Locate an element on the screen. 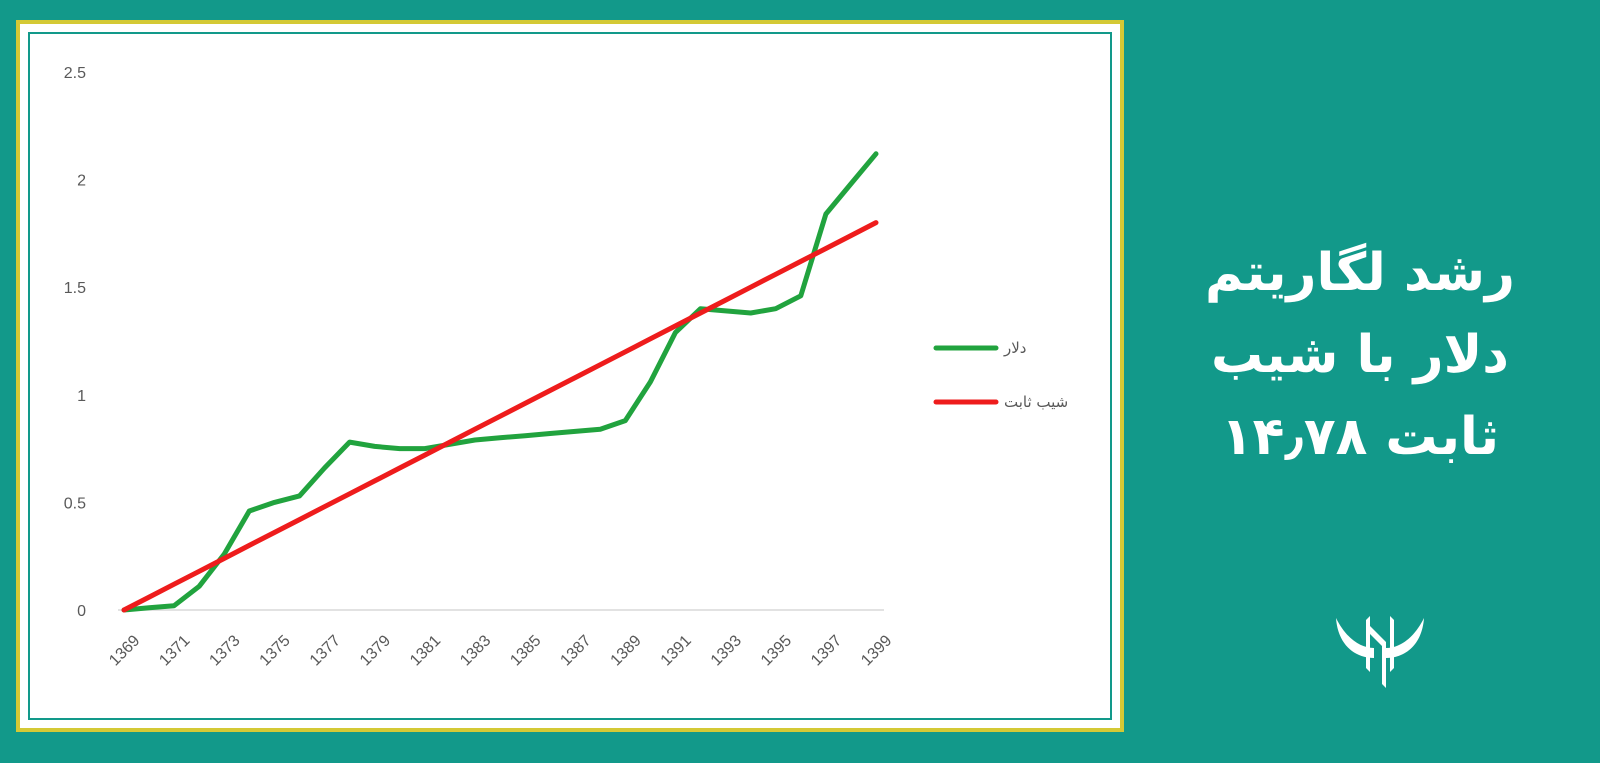  x-tick-label: 1377 is located at coordinates (325, 650).